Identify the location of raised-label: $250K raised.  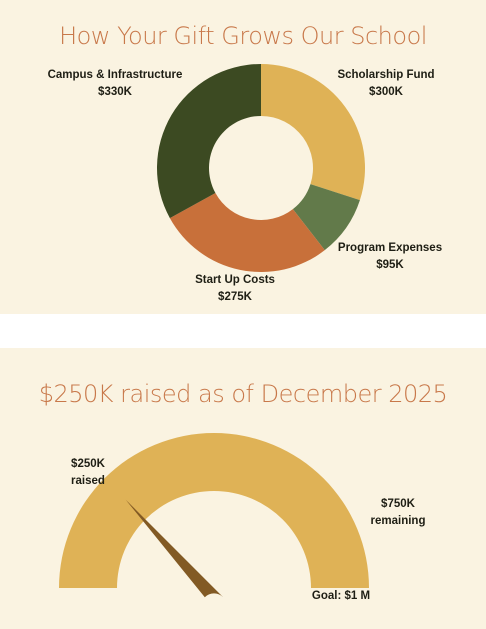
(88, 473).